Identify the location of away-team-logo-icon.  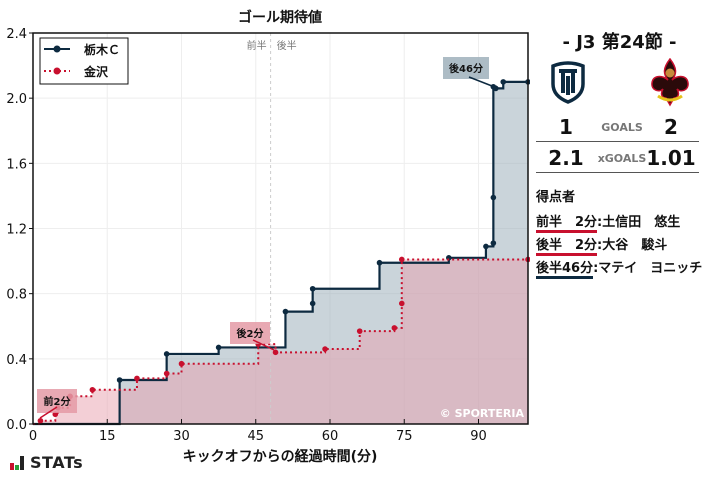
(670, 82).